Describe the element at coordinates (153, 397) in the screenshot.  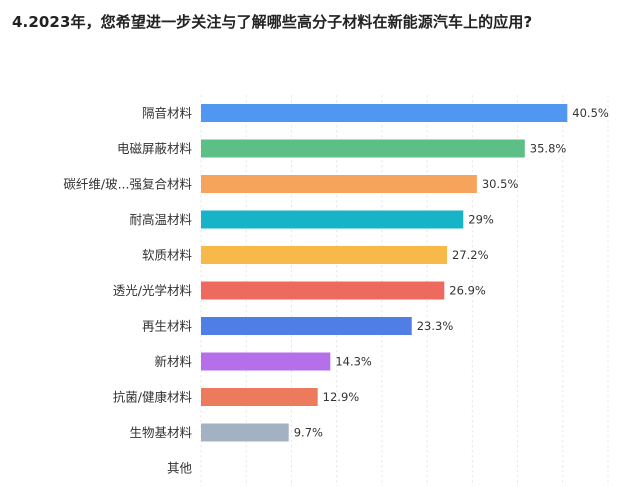
I see `category-label: 抗菌/健康材料` at that location.